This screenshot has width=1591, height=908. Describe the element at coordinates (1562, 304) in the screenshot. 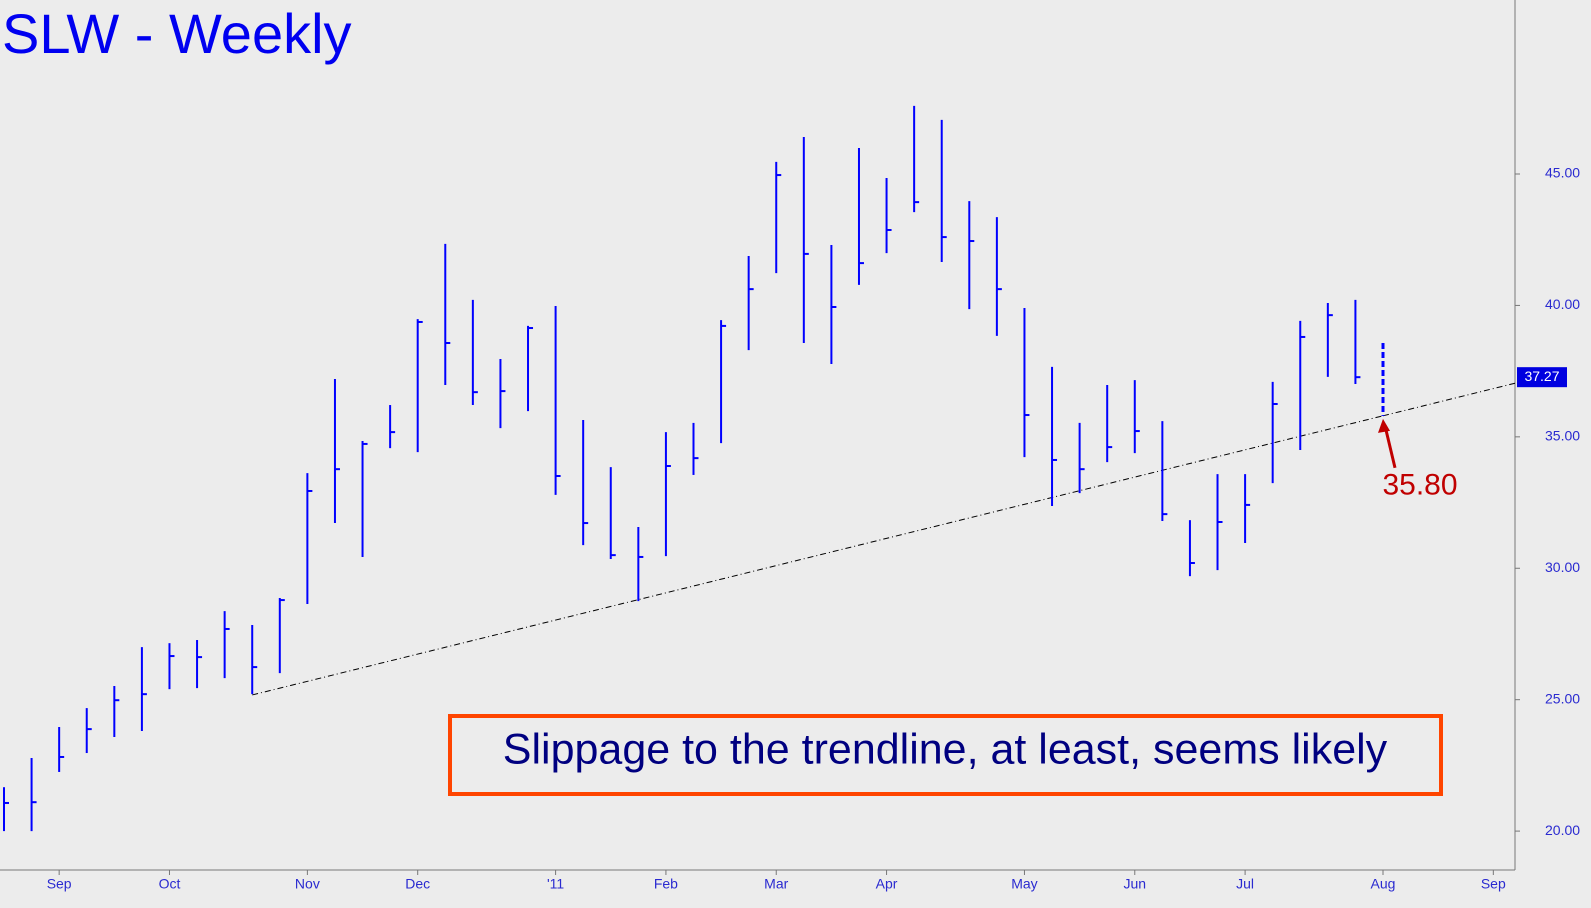

I see `y-tick-label: 40.00` at that location.